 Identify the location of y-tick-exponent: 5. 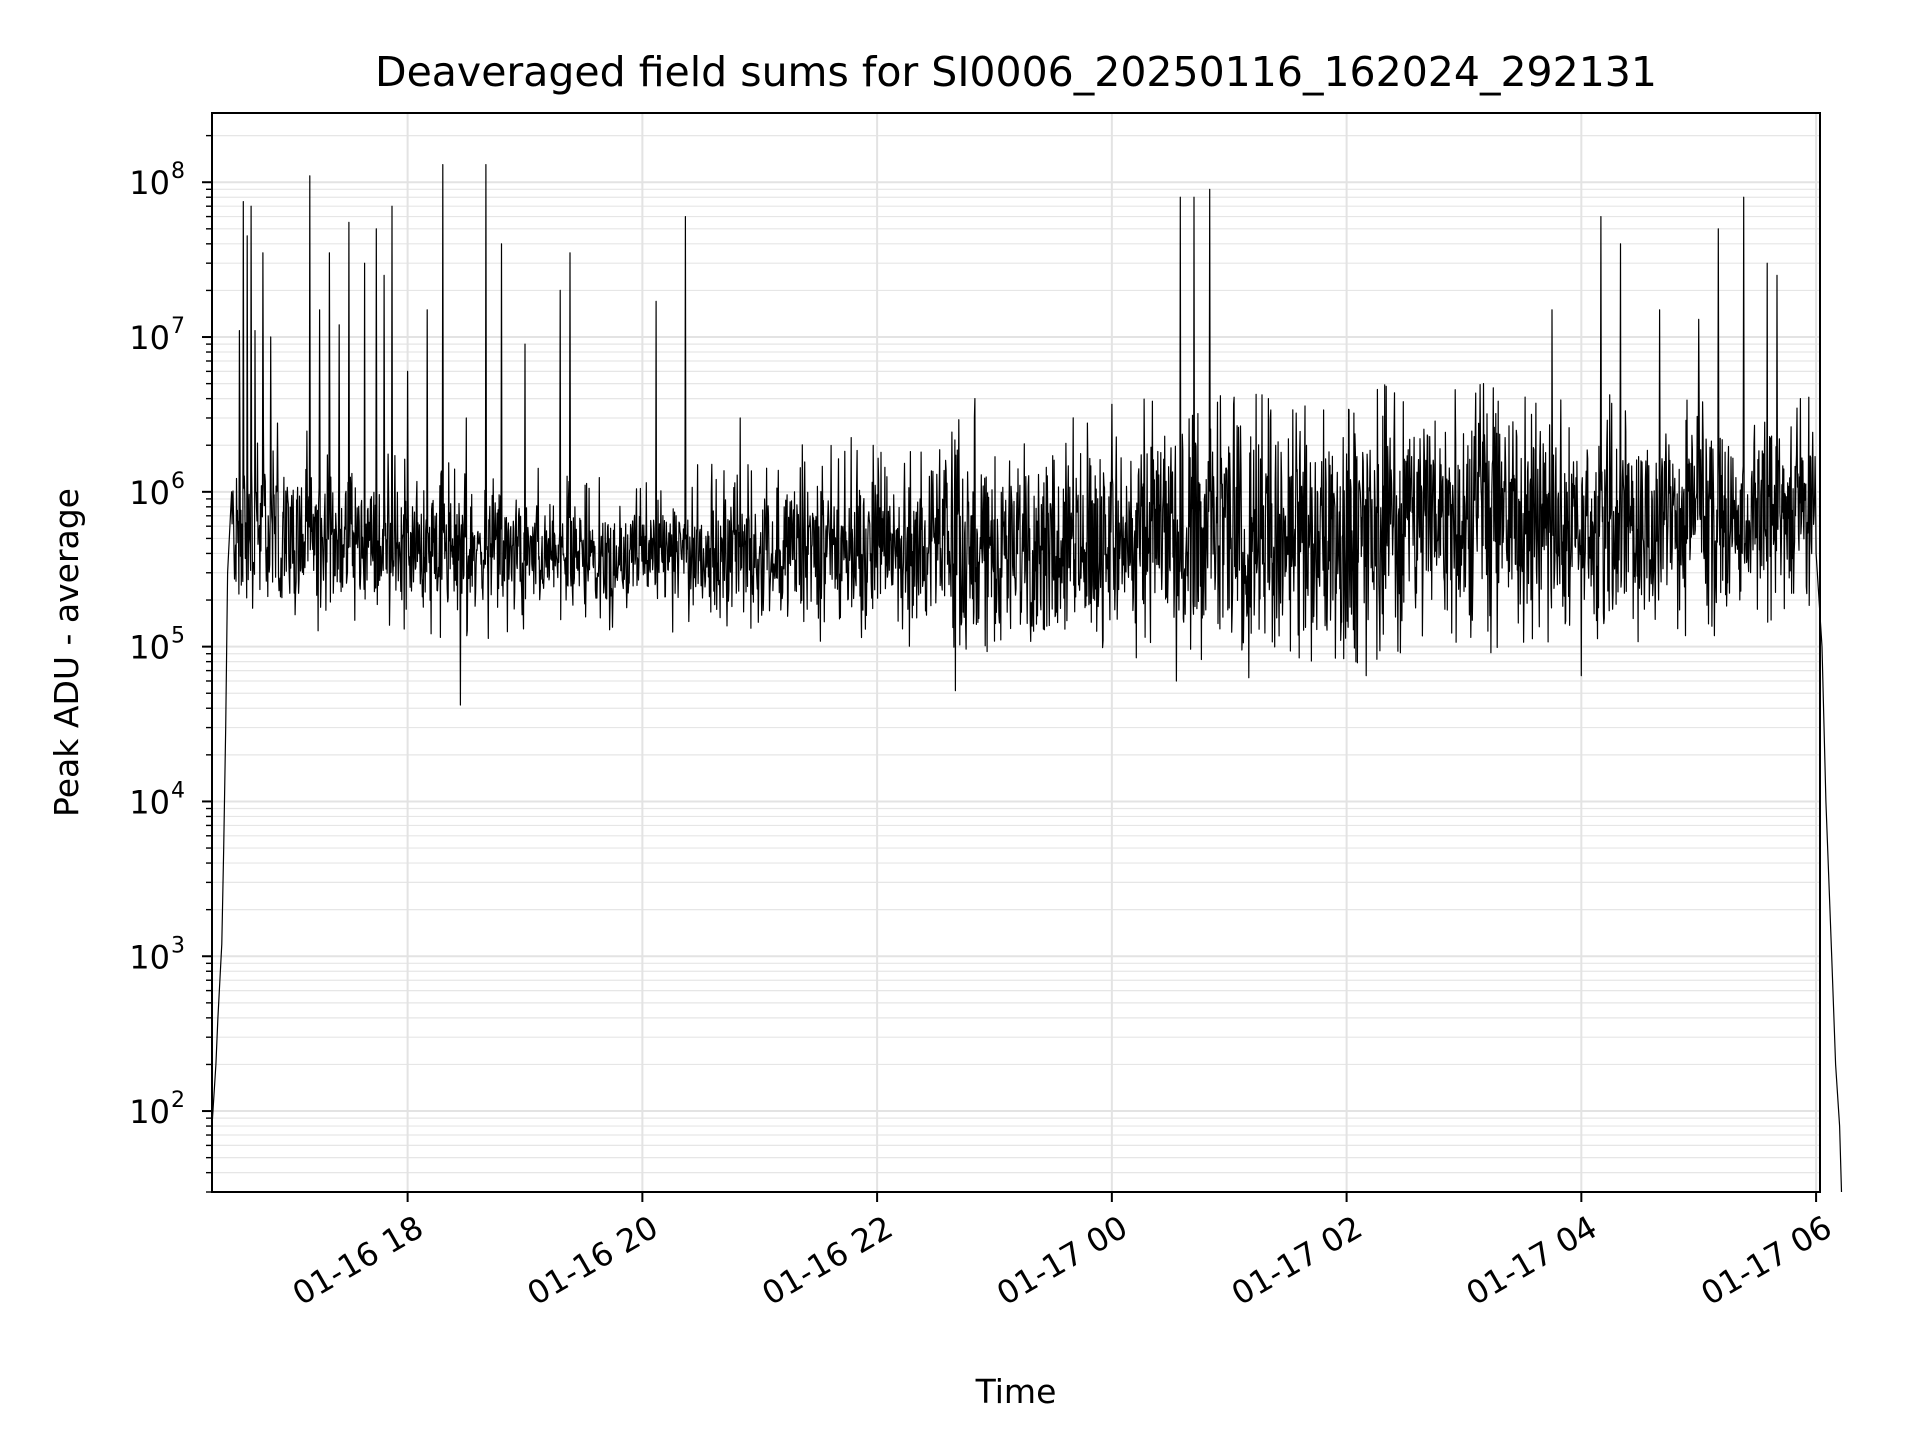
(178, 636).